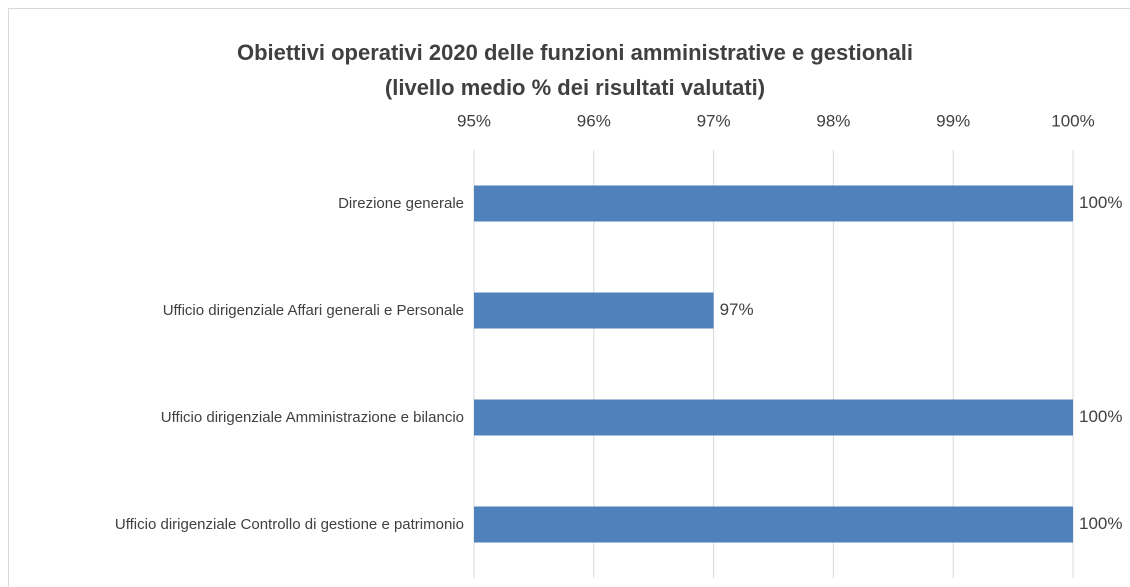  What do you see at coordinates (737, 309) in the screenshot?
I see `value-label: 97%` at bounding box center [737, 309].